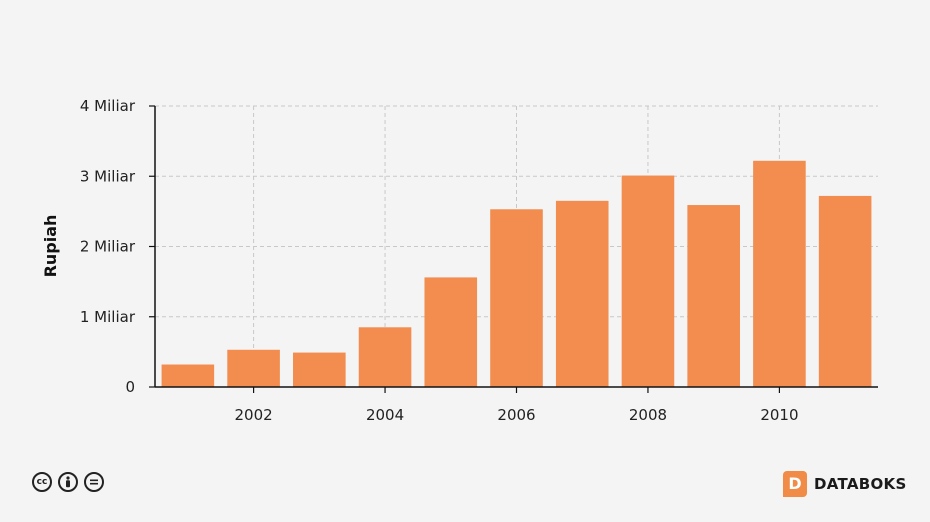 Image resolution: width=930 pixels, height=522 pixels. I want to click on brand-logo-letter: D, so click(795, 483).